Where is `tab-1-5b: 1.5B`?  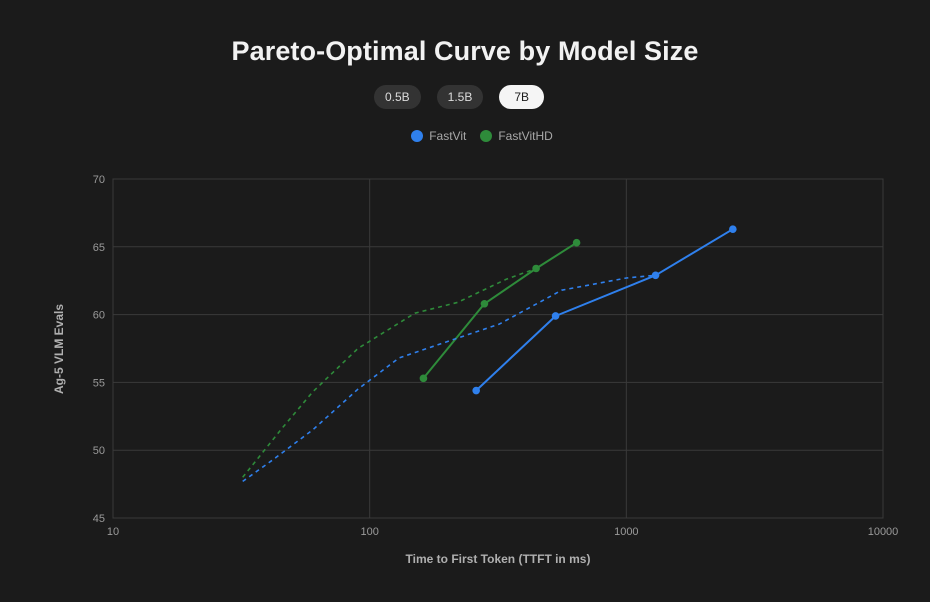
tab-1-5b: 1.5B is located at coordinates (460, 97).